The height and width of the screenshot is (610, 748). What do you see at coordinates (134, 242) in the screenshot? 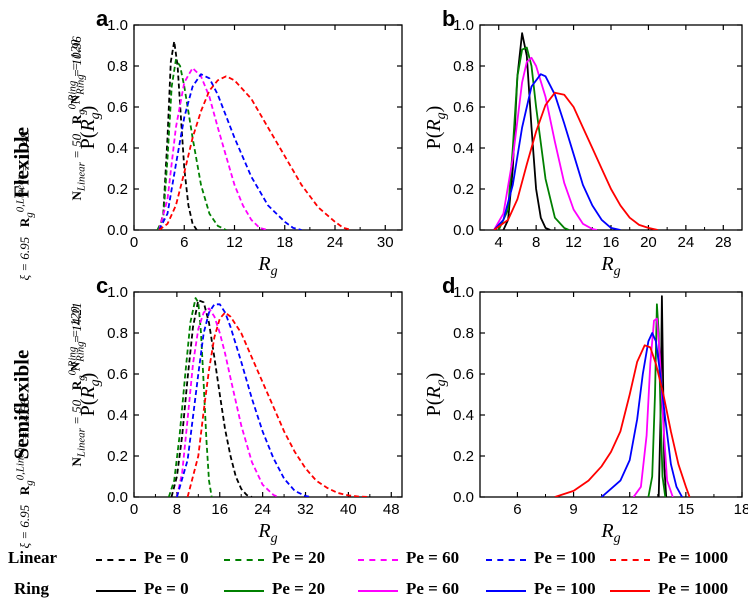
I see `x-tick-label: 0` at bounding box center [134, 242].